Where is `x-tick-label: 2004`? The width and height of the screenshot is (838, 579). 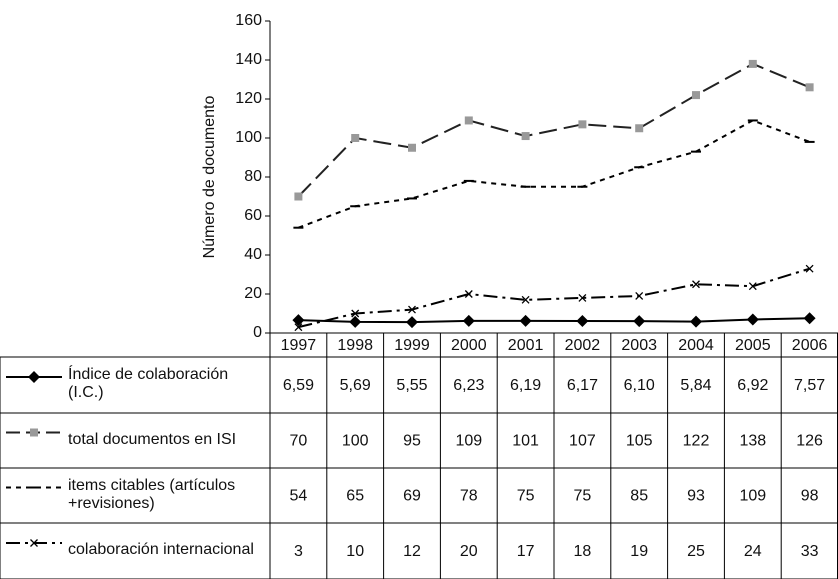
x-tick-label: 2004 is located at coordinates (696, 345).